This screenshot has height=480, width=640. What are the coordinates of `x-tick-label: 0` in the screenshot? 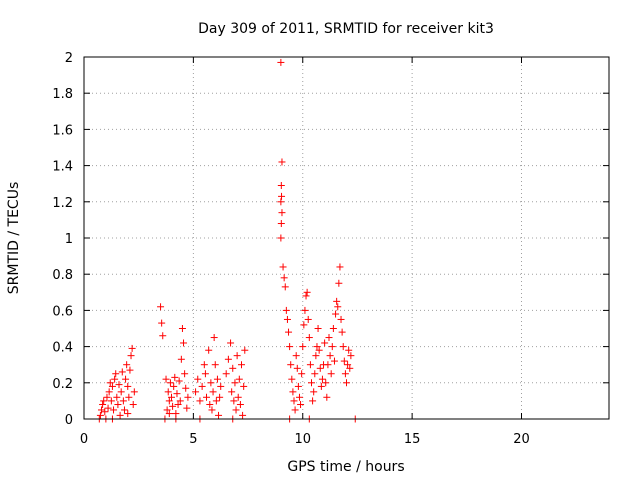 It's located at (84, 439).